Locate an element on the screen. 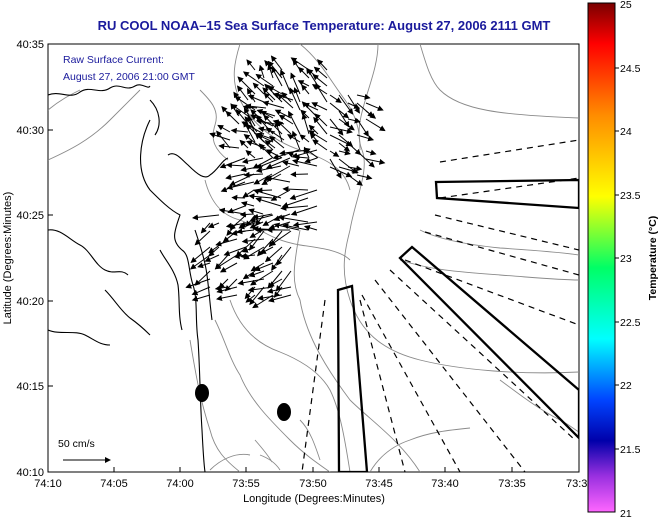  colorbar-tick-label: 24 is located at coordinates (626, 132).